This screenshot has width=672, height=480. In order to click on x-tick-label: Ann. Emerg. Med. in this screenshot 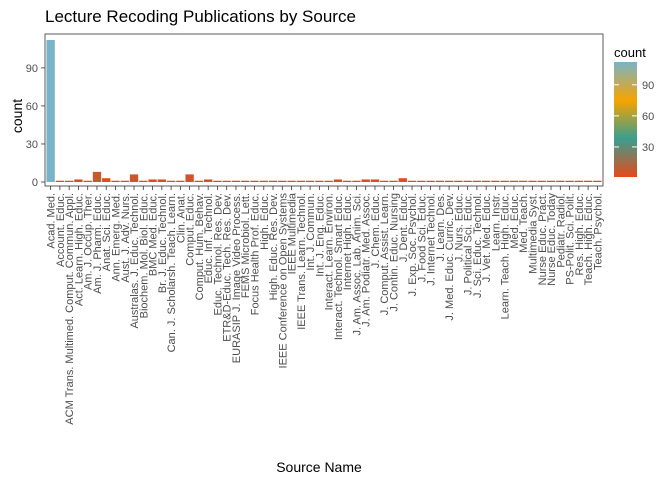, I will do `click(117, 237)`.